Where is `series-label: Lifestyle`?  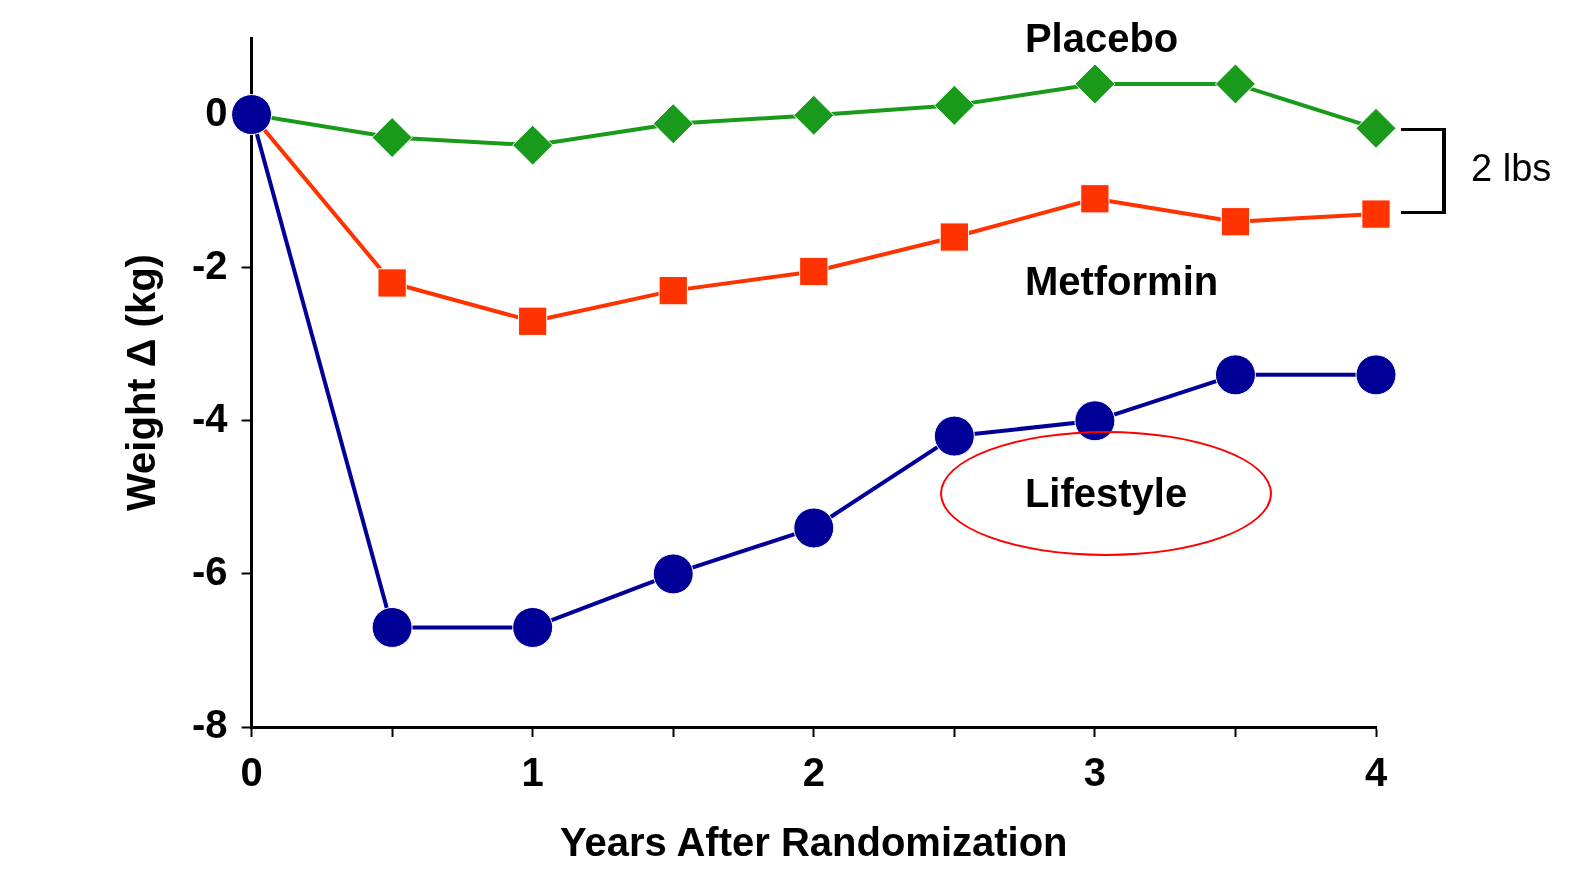 series-label: Lifestyle is located at coordinates (1106, 493).